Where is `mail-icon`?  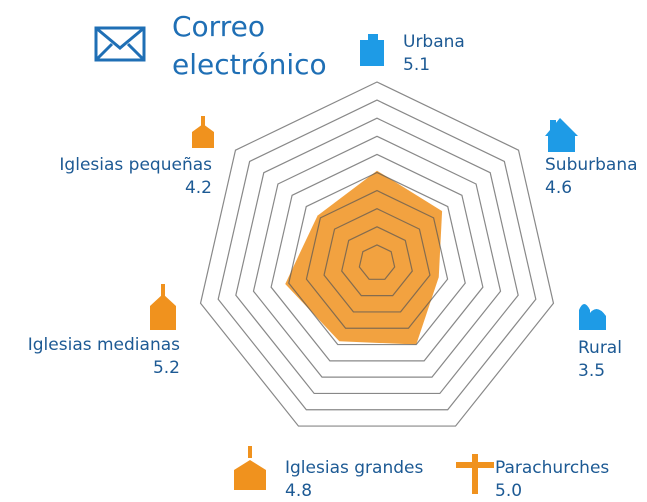 mail-icon is located at coordinates (120, 44).